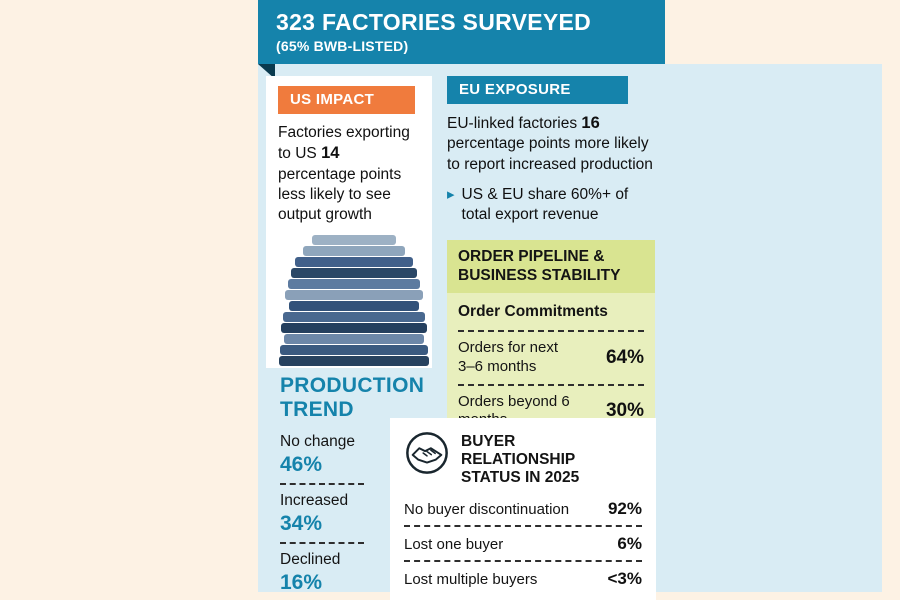  I want to click on order-row: Orders for next 3–6 months 64%, so click(551, 358).